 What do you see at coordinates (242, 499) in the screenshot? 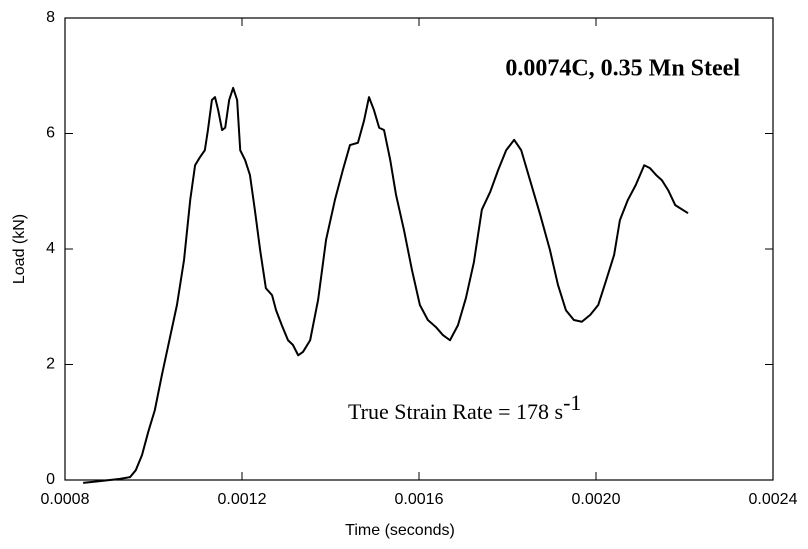
I see `x-tick-label: 0.0012` at bounding box center [242, 499].